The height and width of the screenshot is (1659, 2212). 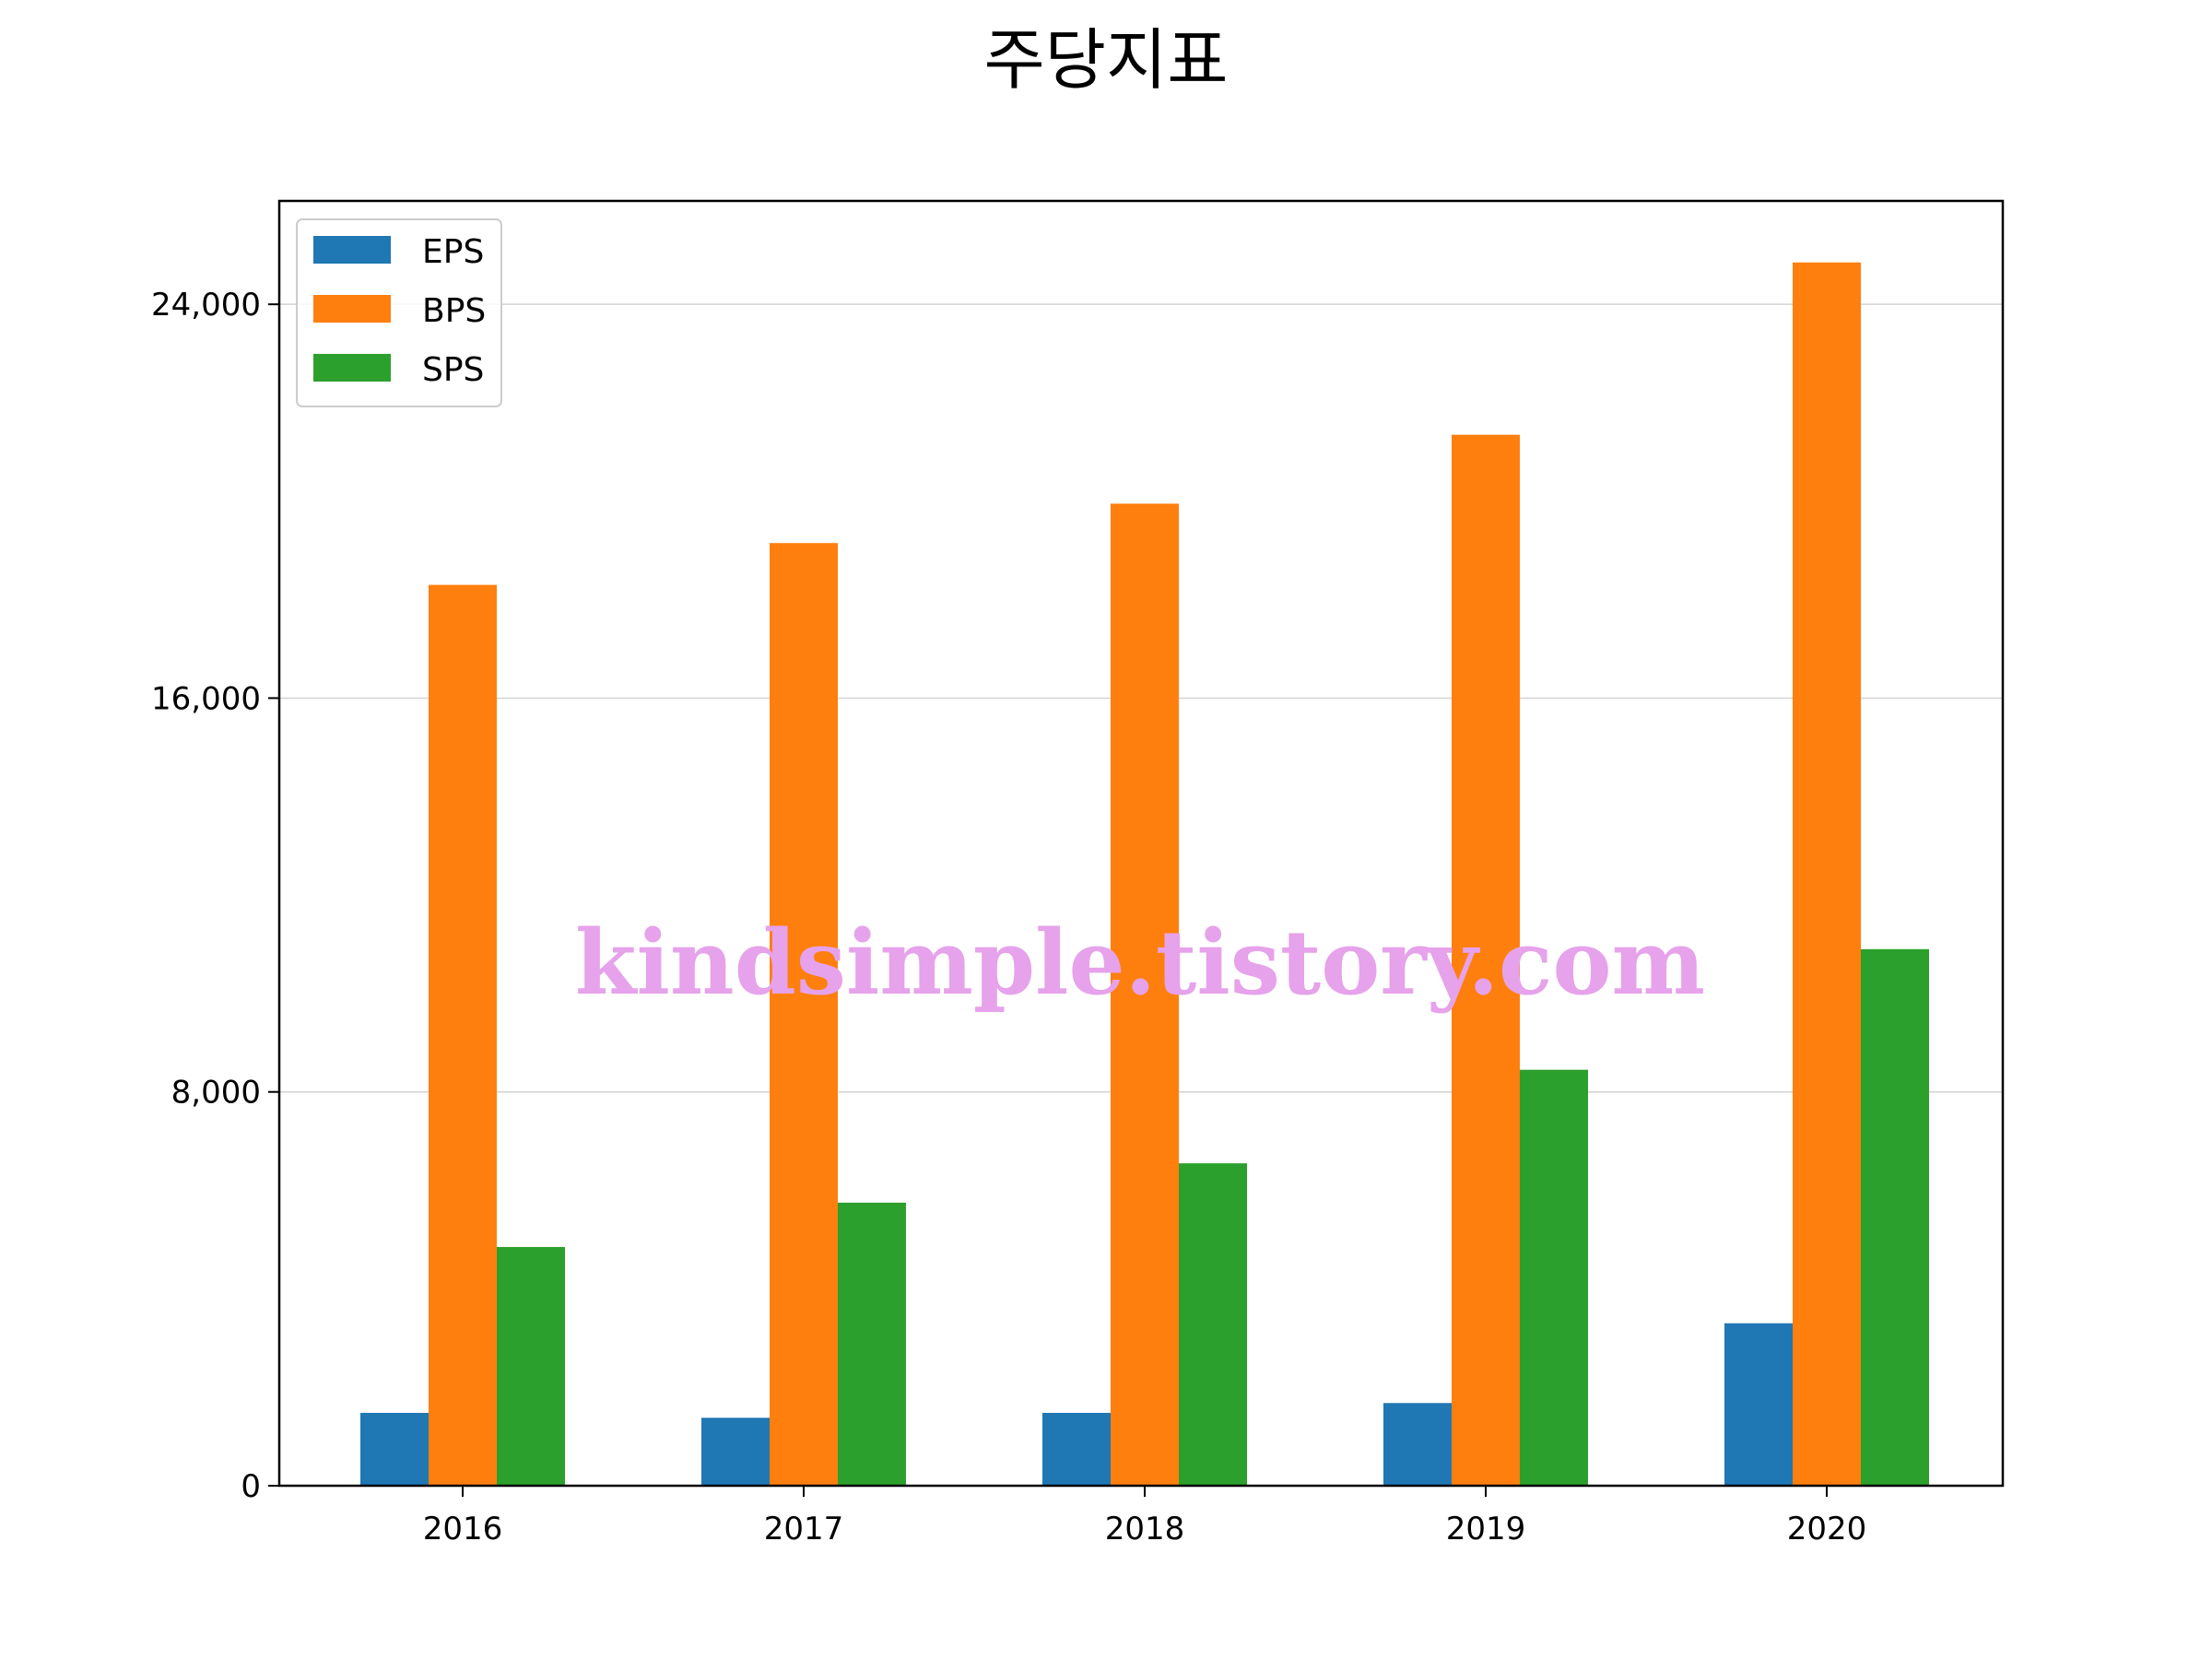 I want to click on bar-sps-2019, so click(x=1554, y=1277).